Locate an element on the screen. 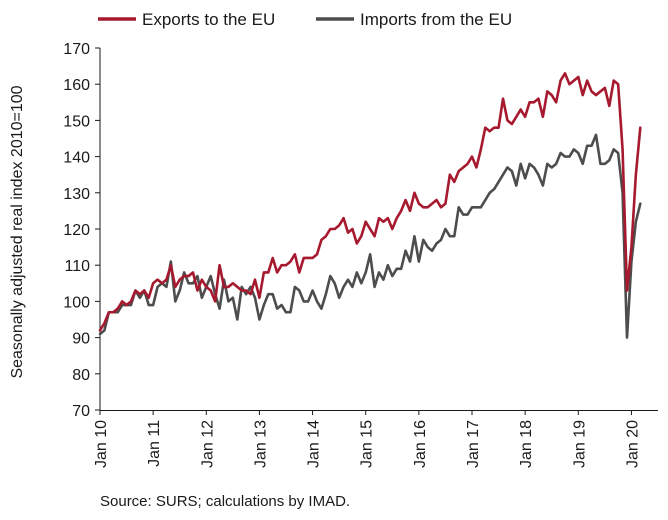  legend-label-imports: Imports from the EU is located at coordinates (436, 19).